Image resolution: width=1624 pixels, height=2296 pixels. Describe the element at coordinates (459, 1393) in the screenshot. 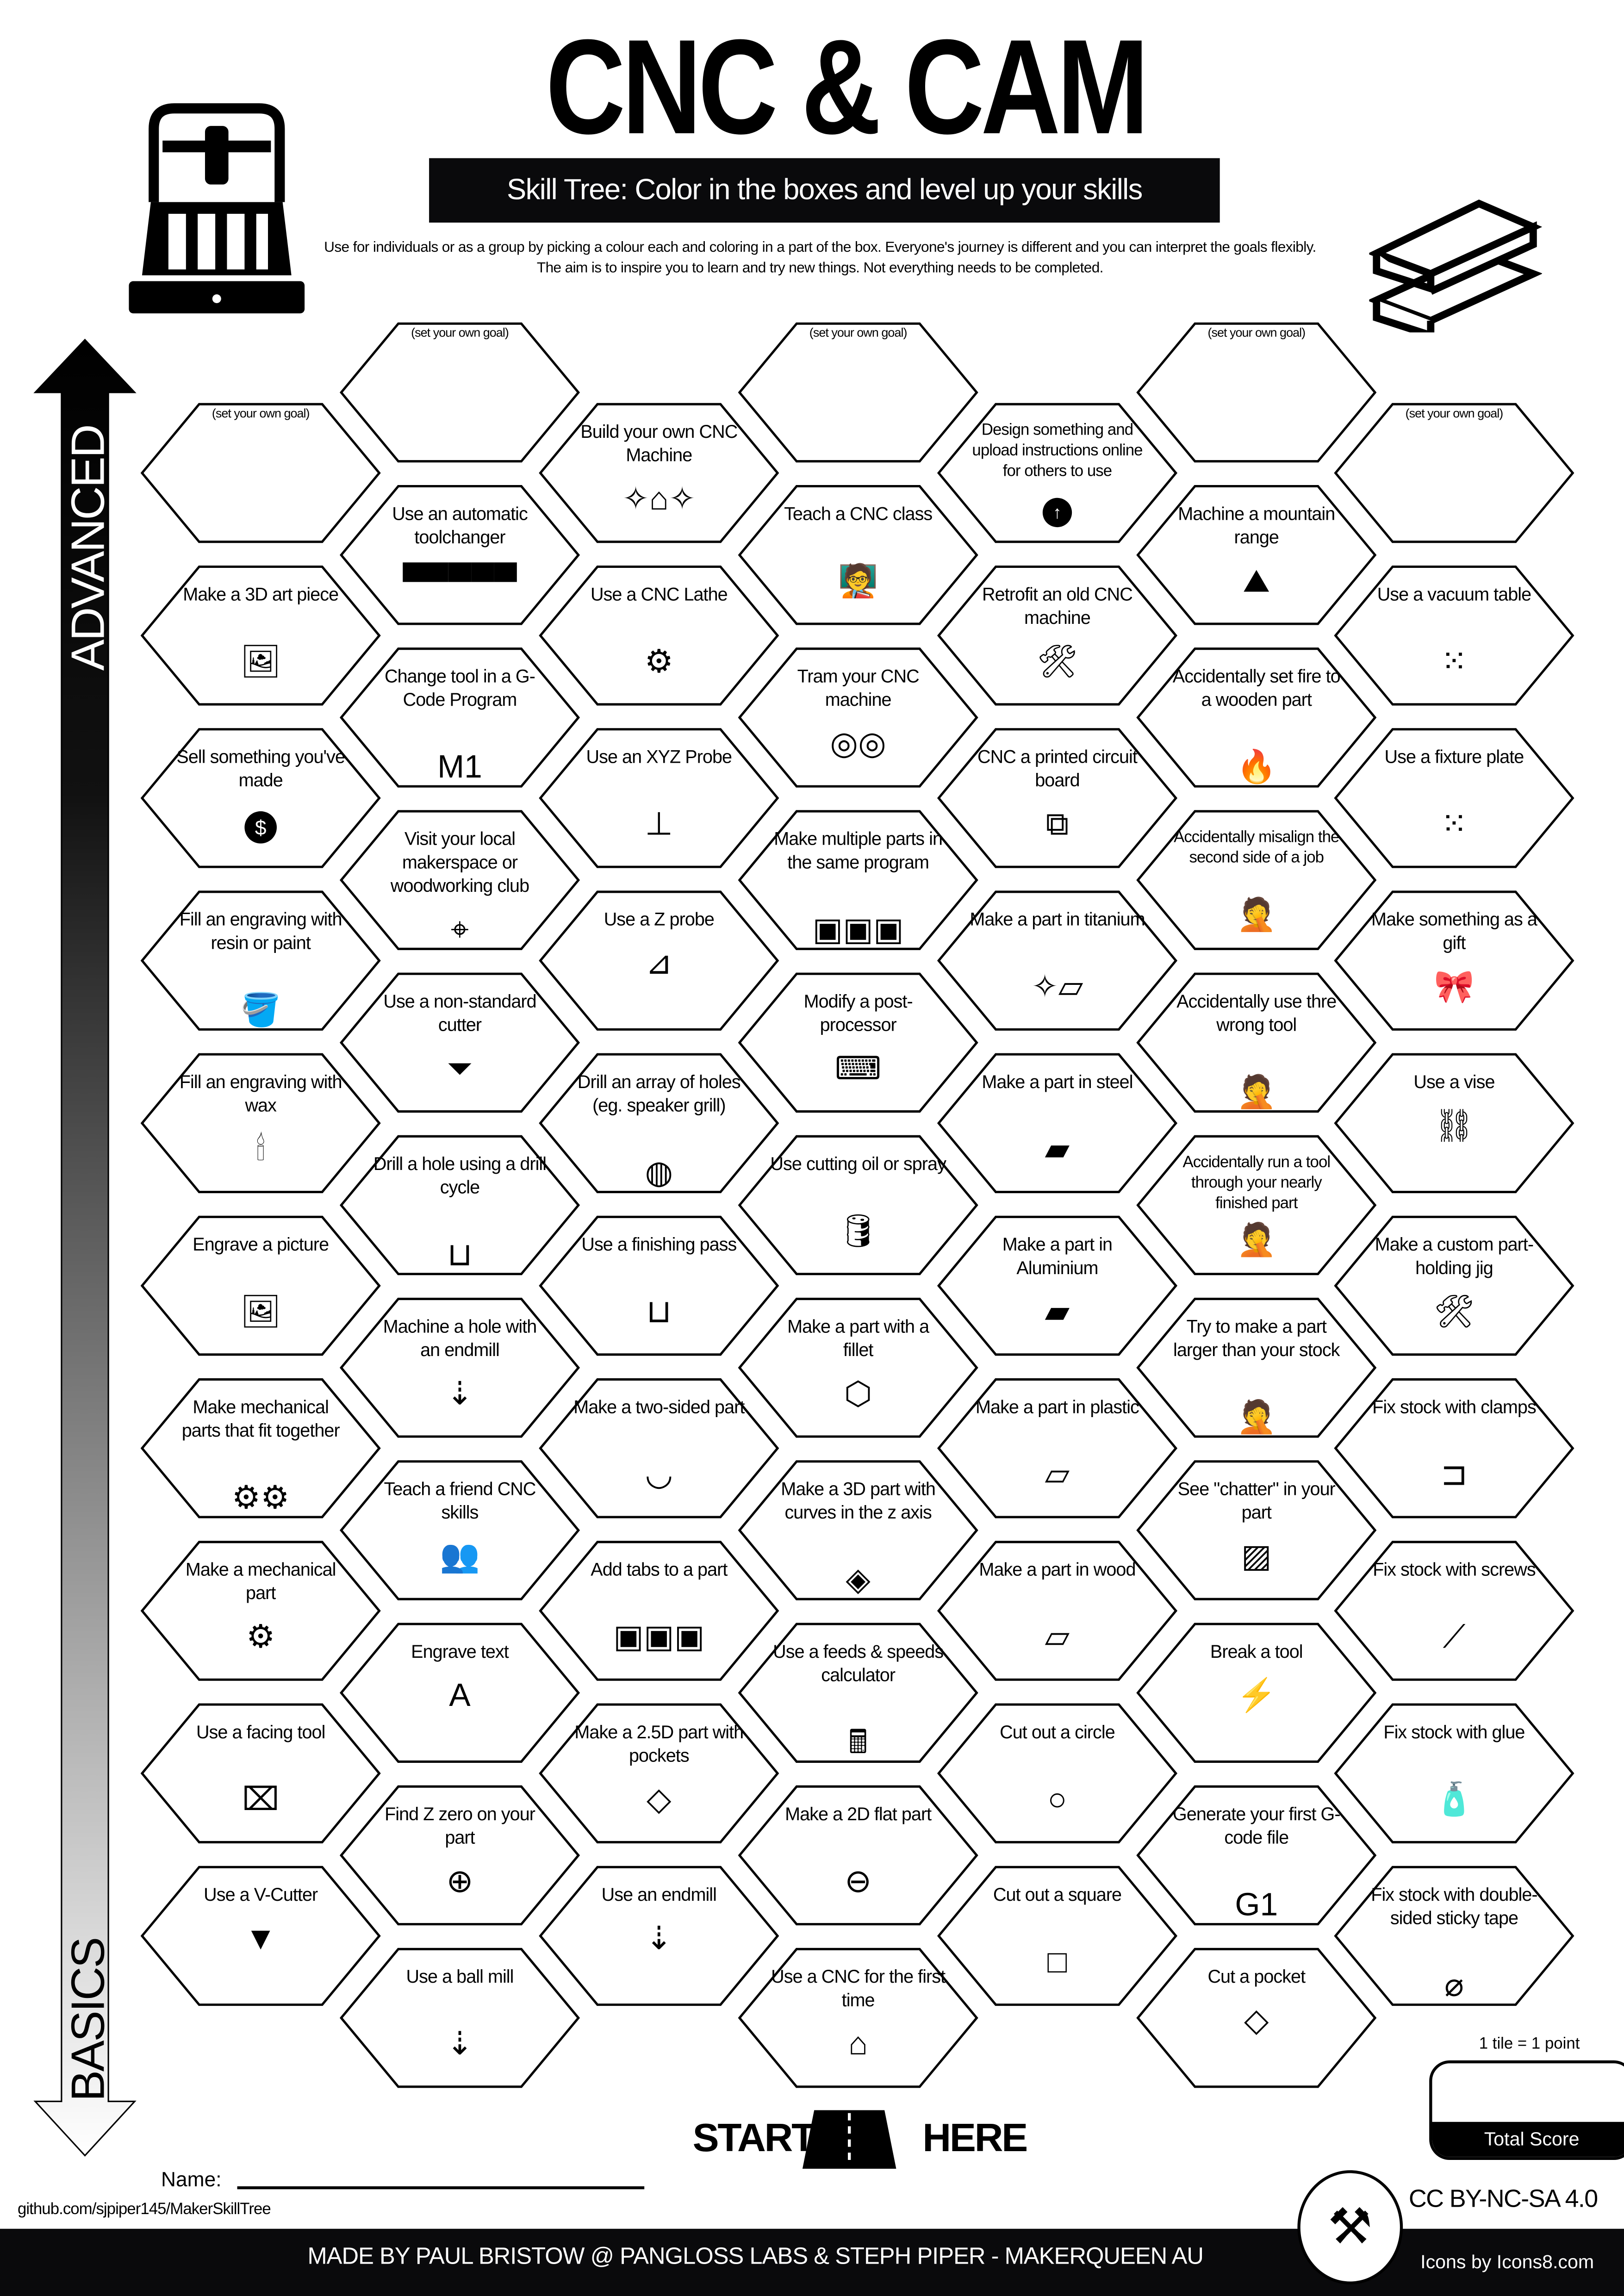

I see `endmill-icon: ⇣` at that location.